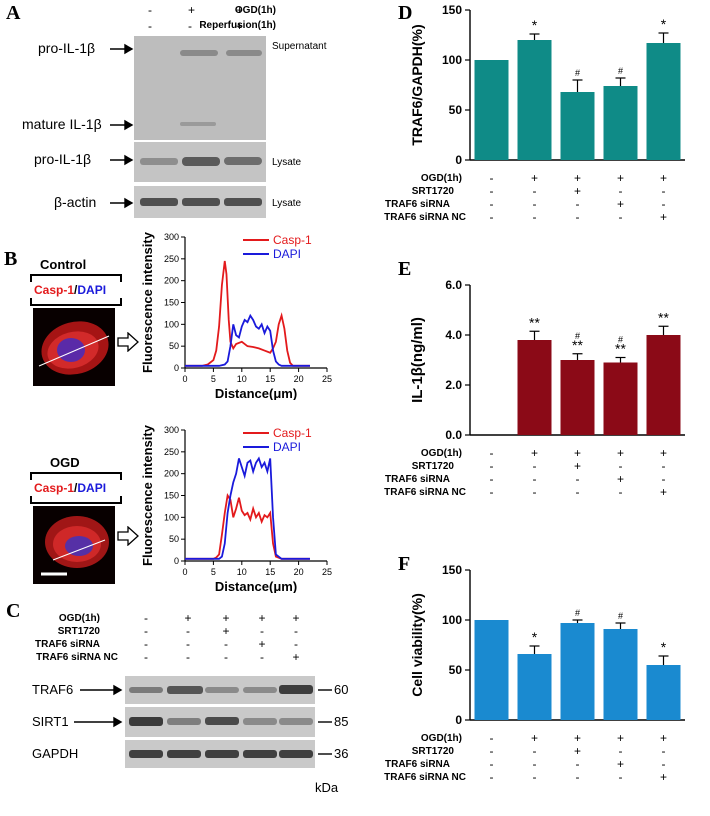 The width and height of the screenshot is (710, 816). What do you see at coordinates (147, 495) in the screenshot?
I see `y-axis-label: Fluorescence intensity` at bounding box center [147, 495].